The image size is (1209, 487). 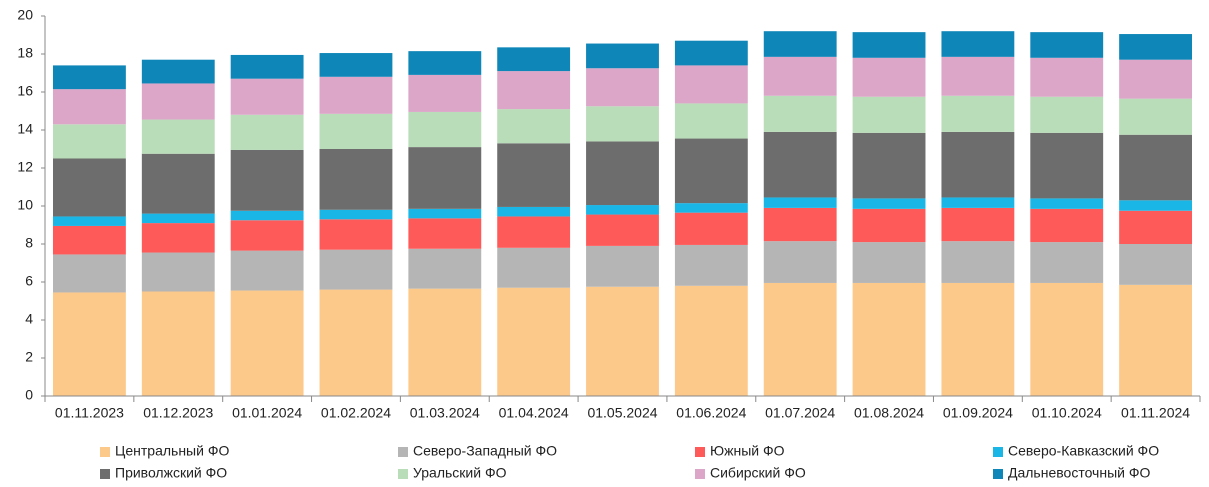 What do you see at coordinates (171, 473) in the screenshot?
I see `legend-label: Приволжский ФО` at bounding box center [171, 473].